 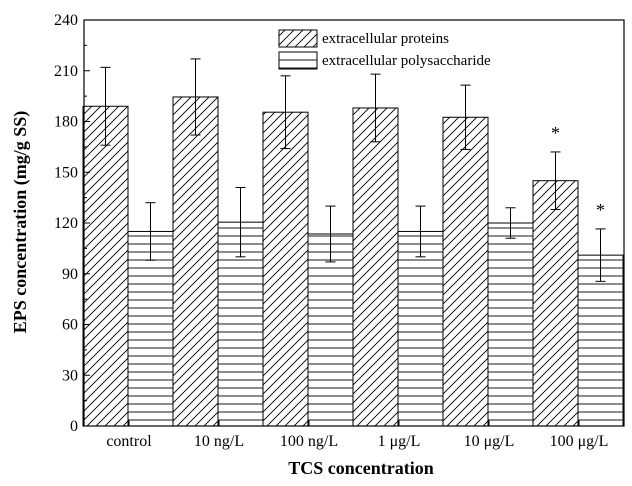 What do you see at coordinates (66, 20) in the screenshot?
I see `y-tick-label: 240` at bounding box center [66, 20].